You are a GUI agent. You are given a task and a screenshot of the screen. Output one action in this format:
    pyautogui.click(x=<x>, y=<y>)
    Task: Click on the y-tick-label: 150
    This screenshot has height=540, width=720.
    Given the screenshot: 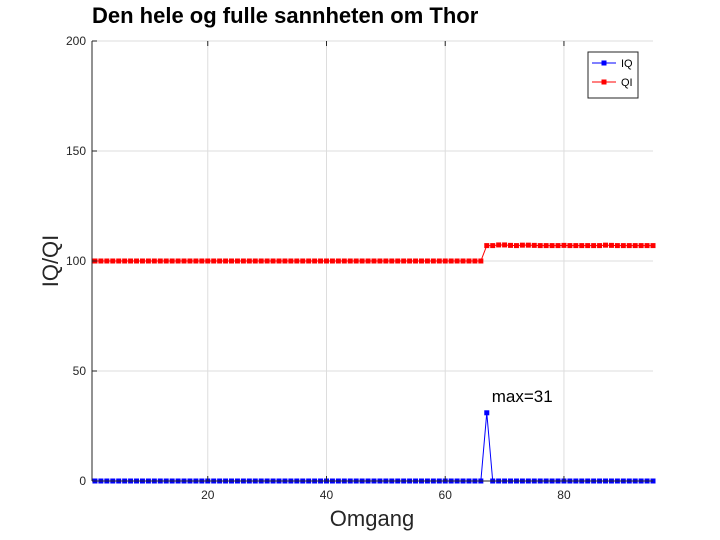 What is the action you would take?
    pyautogui.click(x=76, y=151)
    